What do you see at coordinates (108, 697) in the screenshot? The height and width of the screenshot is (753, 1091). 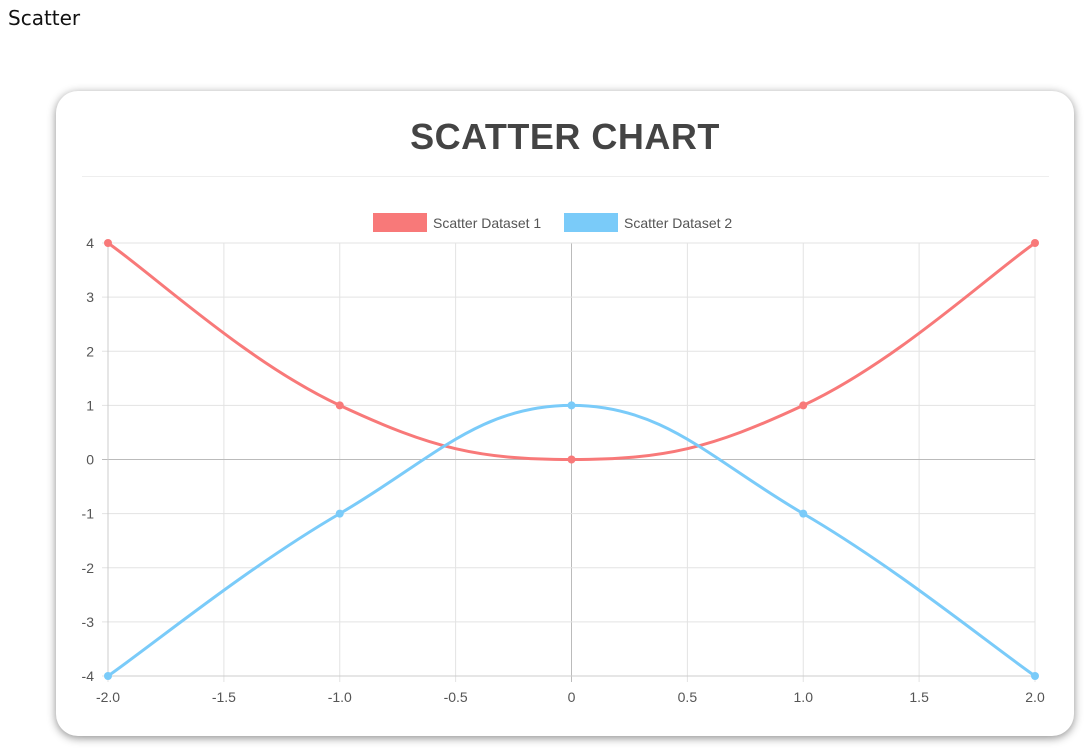 I see `x-tick-label: -2.0` at bounding box center [108, 697].